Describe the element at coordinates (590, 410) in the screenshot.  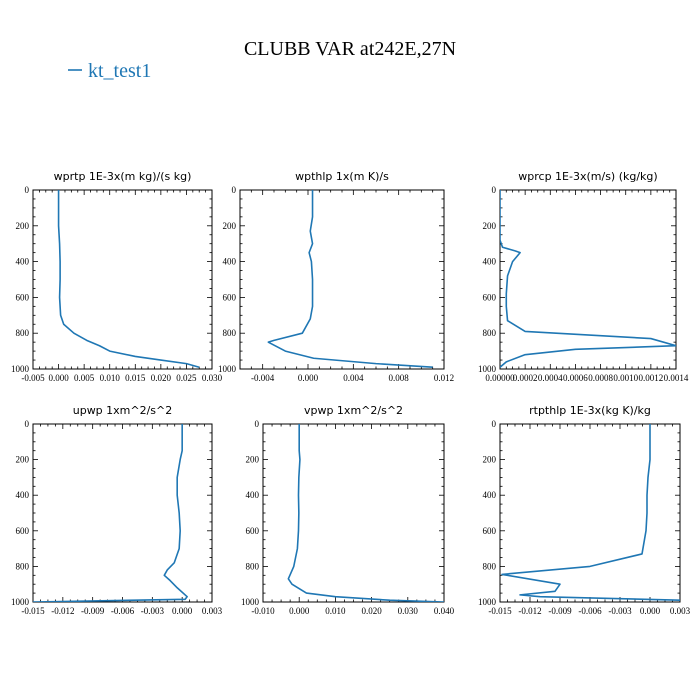
I see `panel-title: rtpthlp 1E-3x(kg K)/kg` at that location.